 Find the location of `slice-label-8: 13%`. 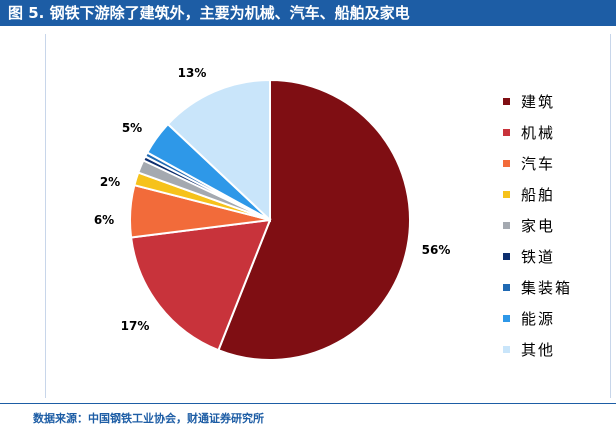

slice-label-8: 13% is located at coordinates (192, 73).